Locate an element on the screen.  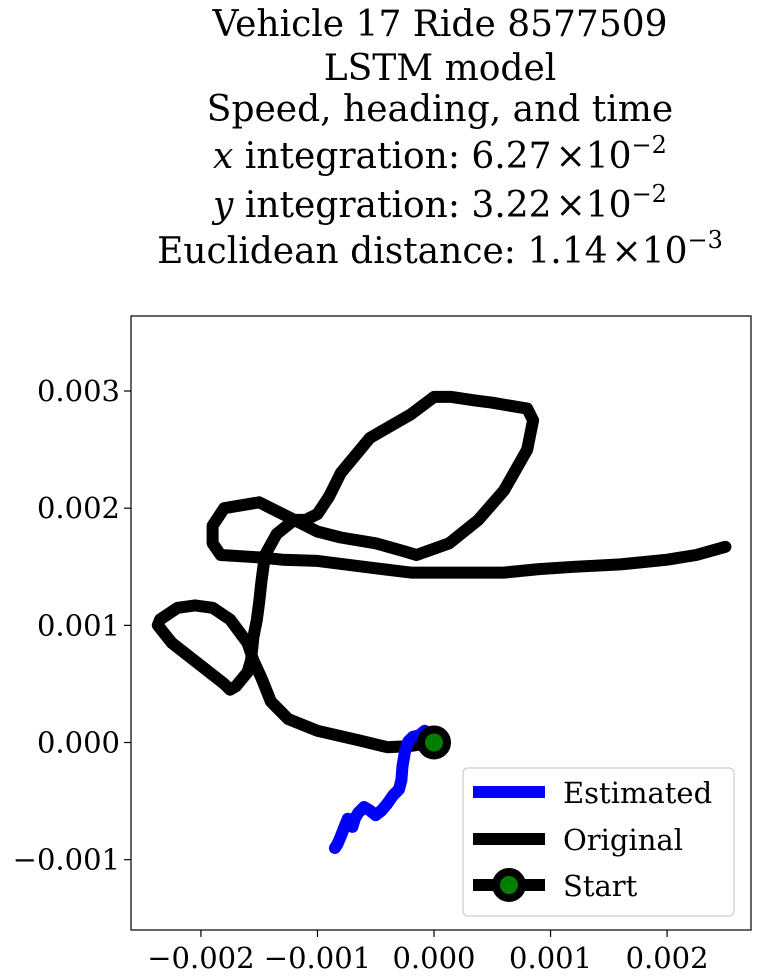
title-line-1: Vehicle 17 Ride 8577509 is located at coordinates (439, 24).